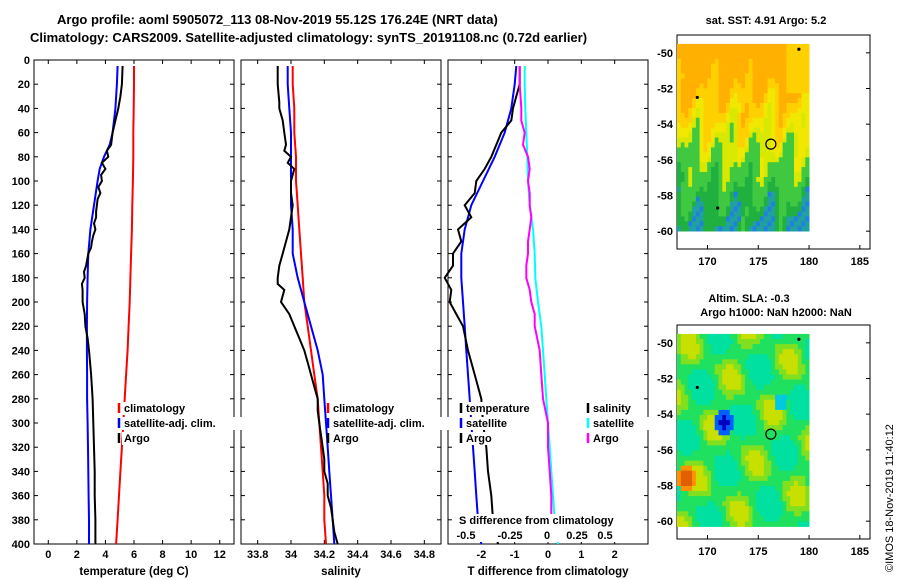  I want to click on sst-map-y-tick-label: -50, so click(665, 54).